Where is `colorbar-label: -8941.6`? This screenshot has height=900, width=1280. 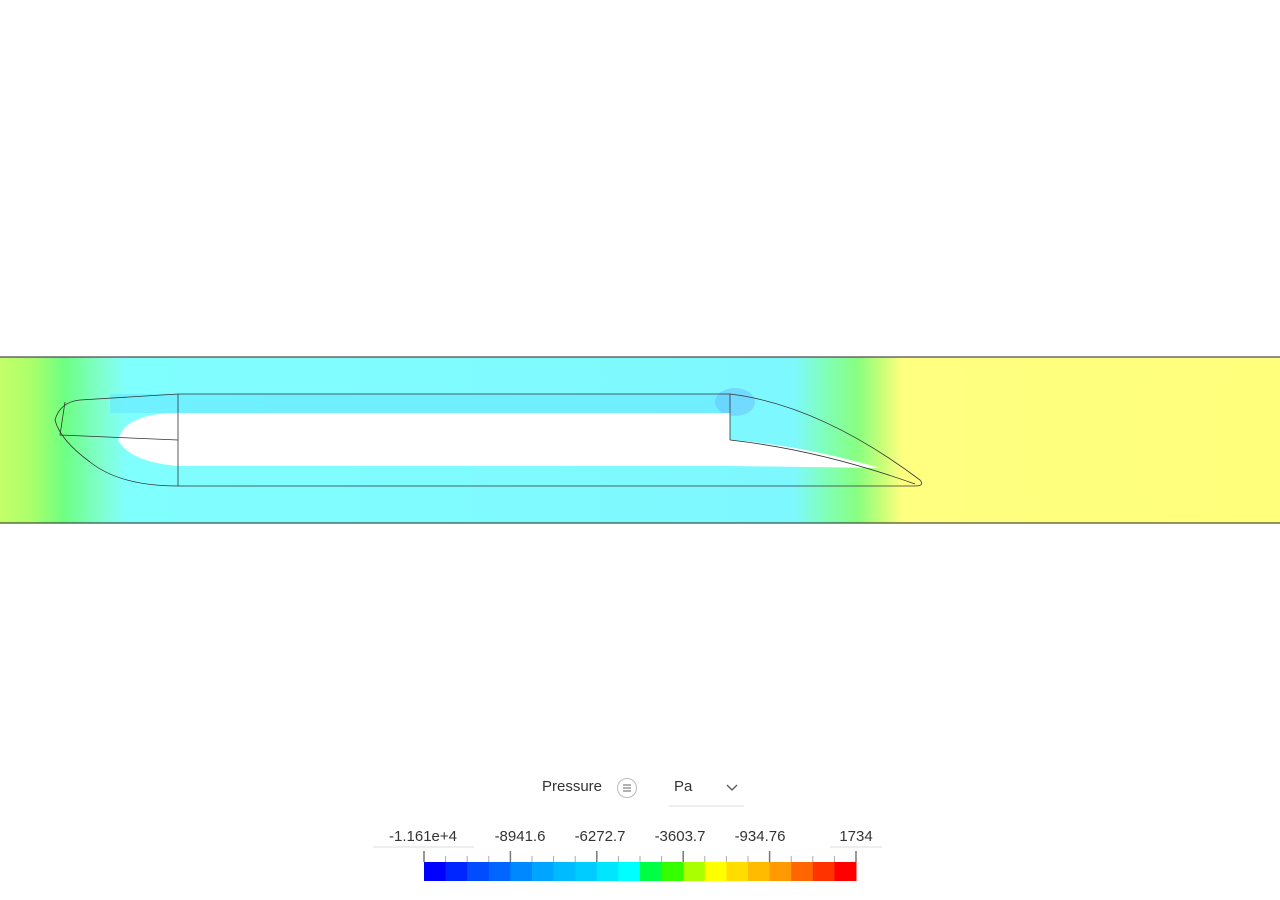 colorbar-label: -8941.6 is located at coordinates (520, 836).